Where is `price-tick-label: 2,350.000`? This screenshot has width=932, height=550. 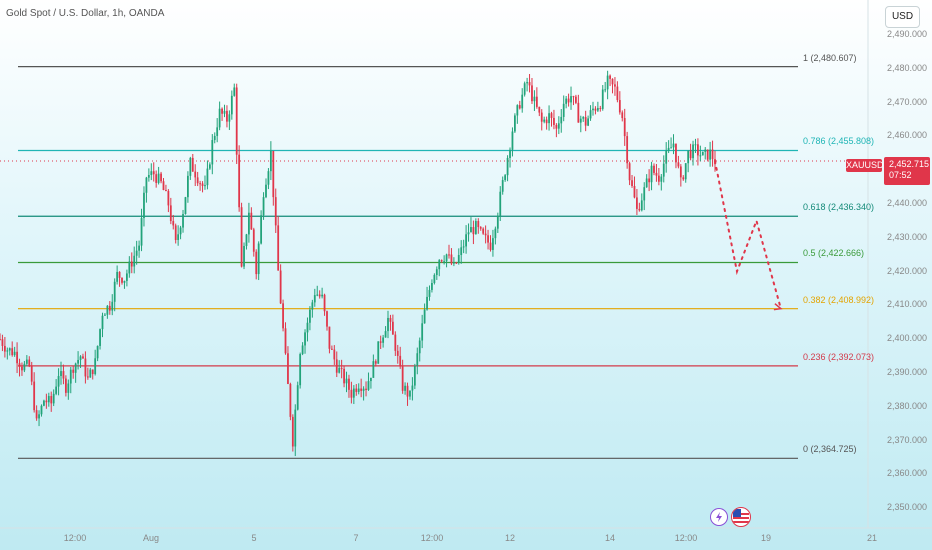 price-tick-label: 2,350.000 is located at coordinates (907, 507).